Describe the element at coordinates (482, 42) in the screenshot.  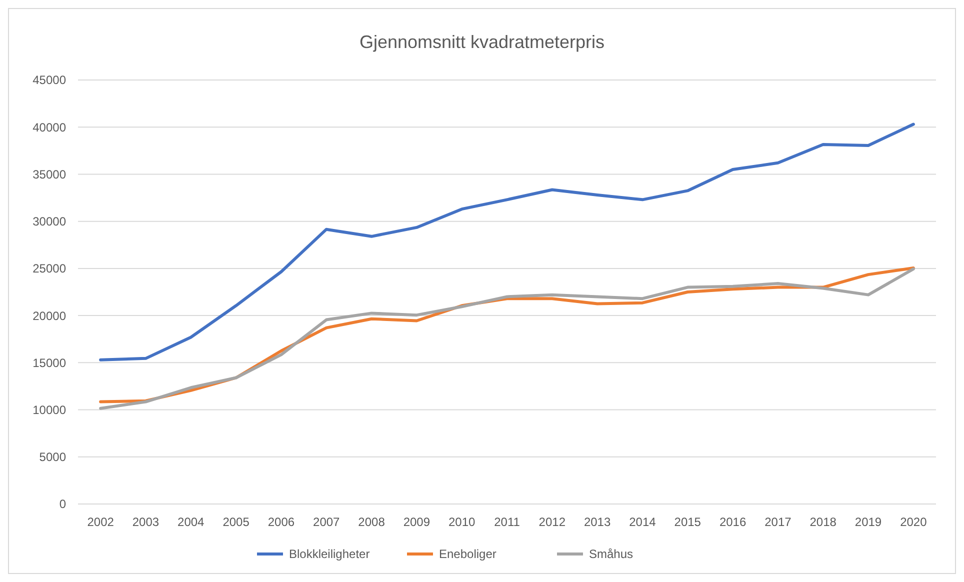
I see `chart-title: Gjennomsnitt kvadratmeterpris` at that location.